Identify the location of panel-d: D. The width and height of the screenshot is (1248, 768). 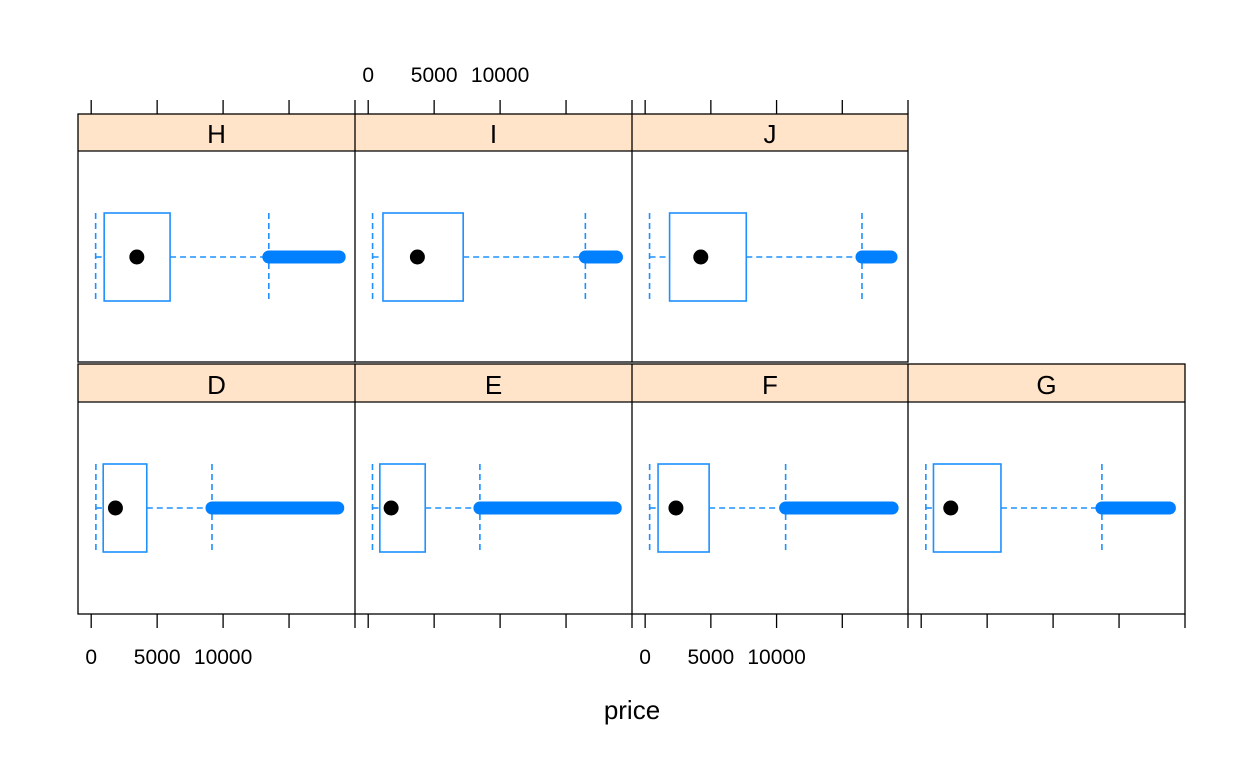
(216, 458).